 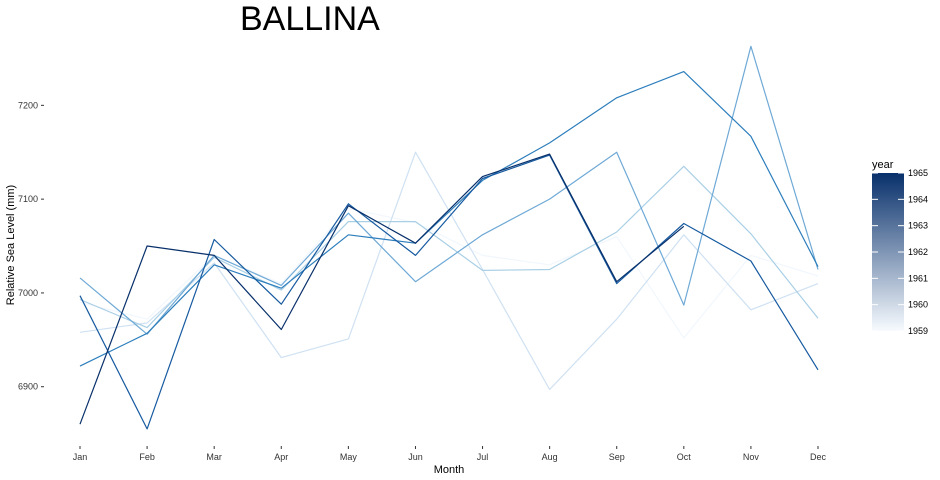 I want to click on x-tick-label: Apr, so click(x=281, y=457).